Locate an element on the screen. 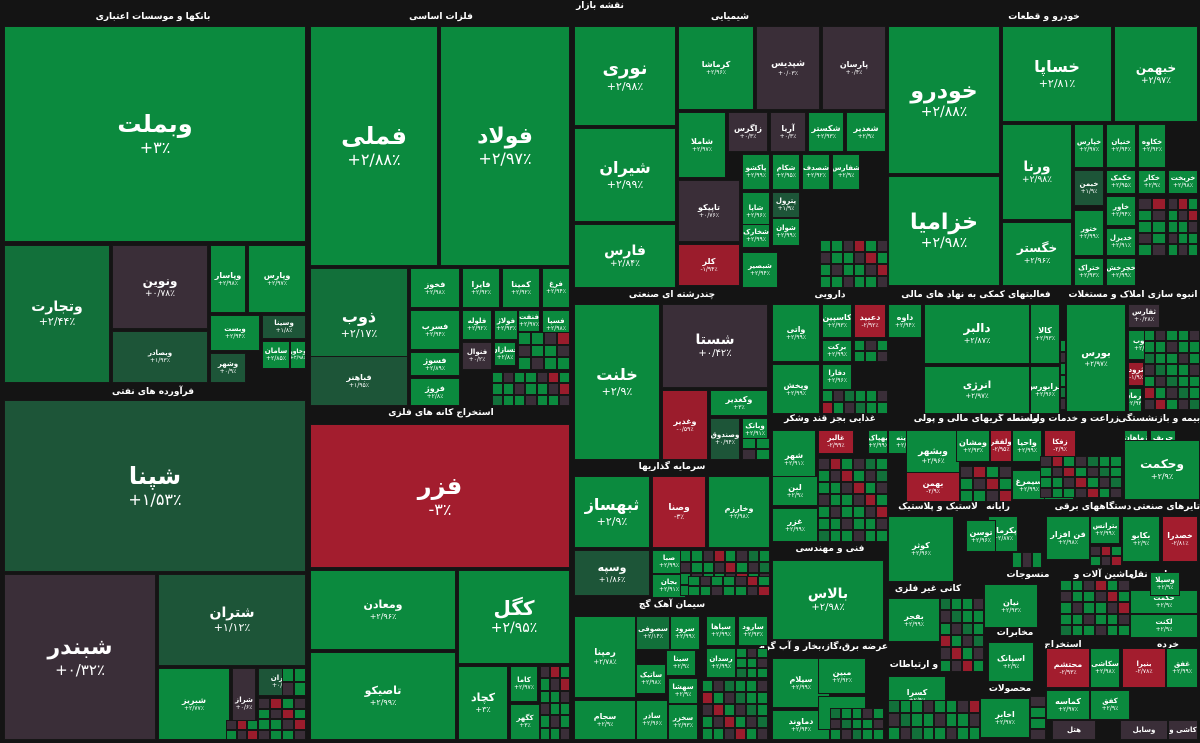 This screenshot has height=743, width=1200. treemap-tile: شصدف +۲/۹۲٪ is located at coordinates (816, 172).